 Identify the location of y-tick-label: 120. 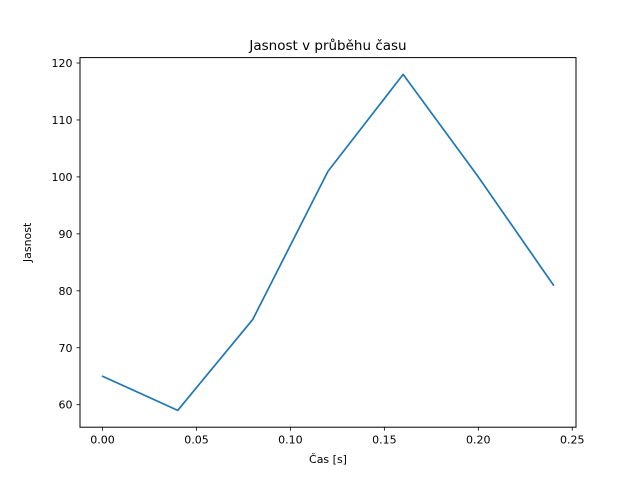
(62, 63).